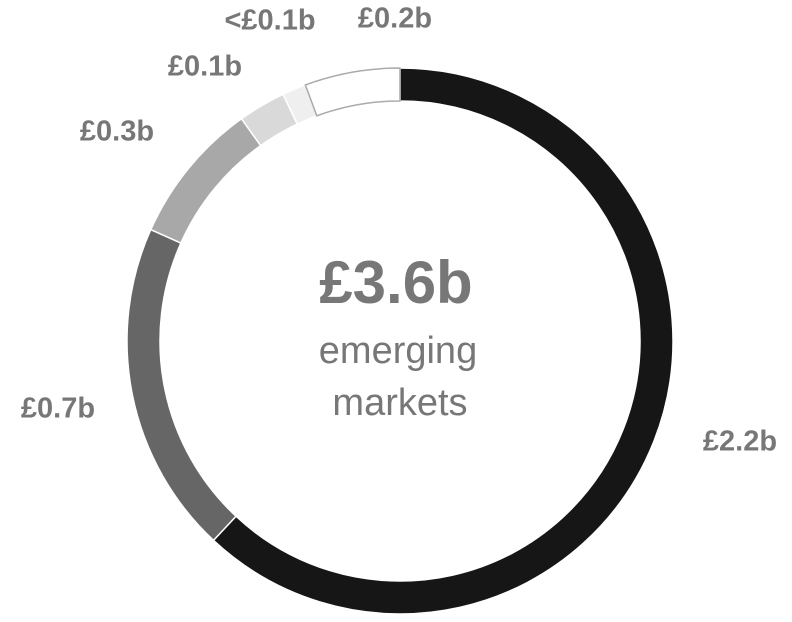 This screenshot has width=792, height=622. I want to click on data-label: <£0.1b, so click(269, 21).